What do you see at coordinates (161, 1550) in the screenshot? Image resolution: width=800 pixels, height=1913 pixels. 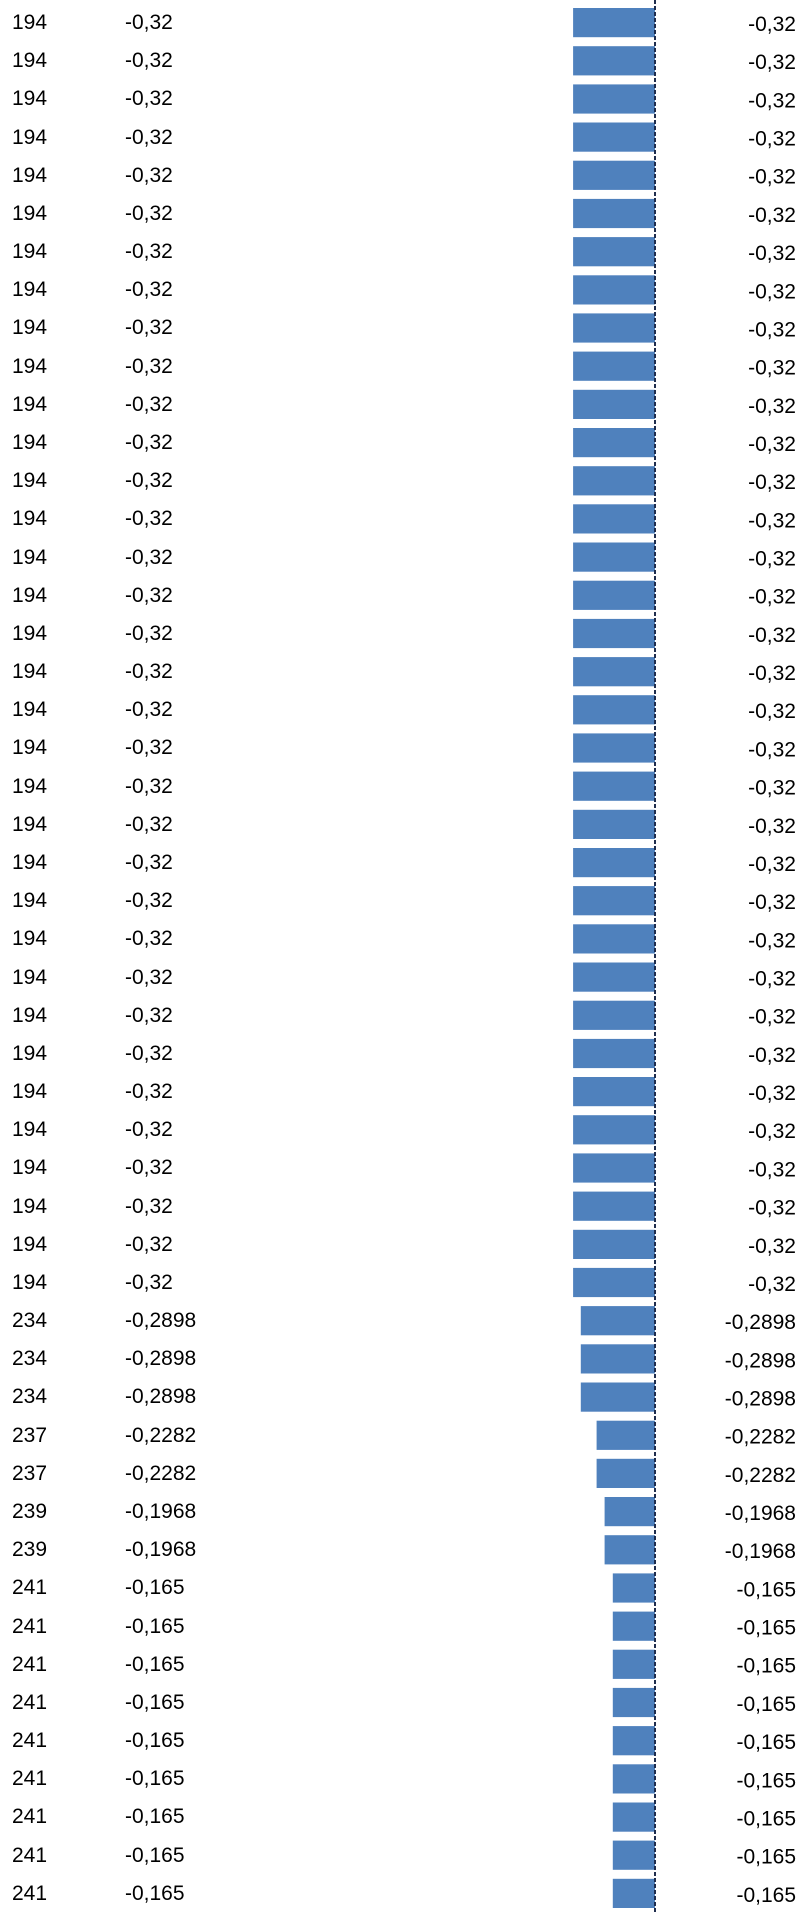 I see `row-value-cell: -0,1968` at bounding box center [161, 1550].